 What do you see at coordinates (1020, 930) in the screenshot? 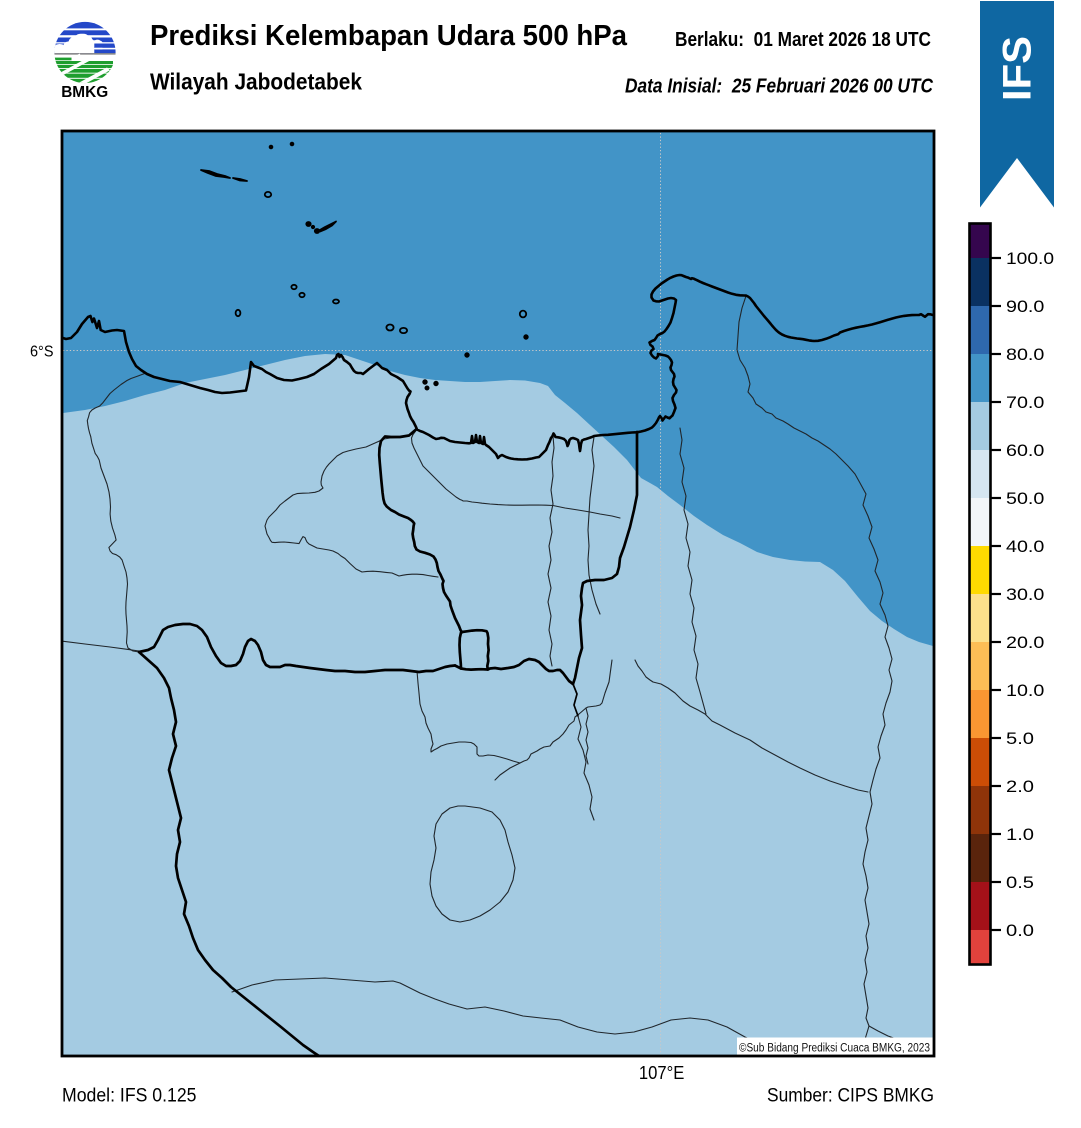
I see `svg-text: 0.0` at bounding box center [1020, 930].